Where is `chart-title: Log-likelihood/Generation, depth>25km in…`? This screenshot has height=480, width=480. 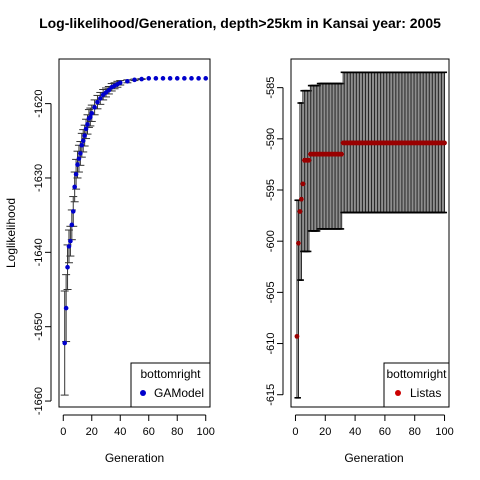
chart-title: Log-likelihood/Generation, depth>25km in… is located at coordinates (240, 23).